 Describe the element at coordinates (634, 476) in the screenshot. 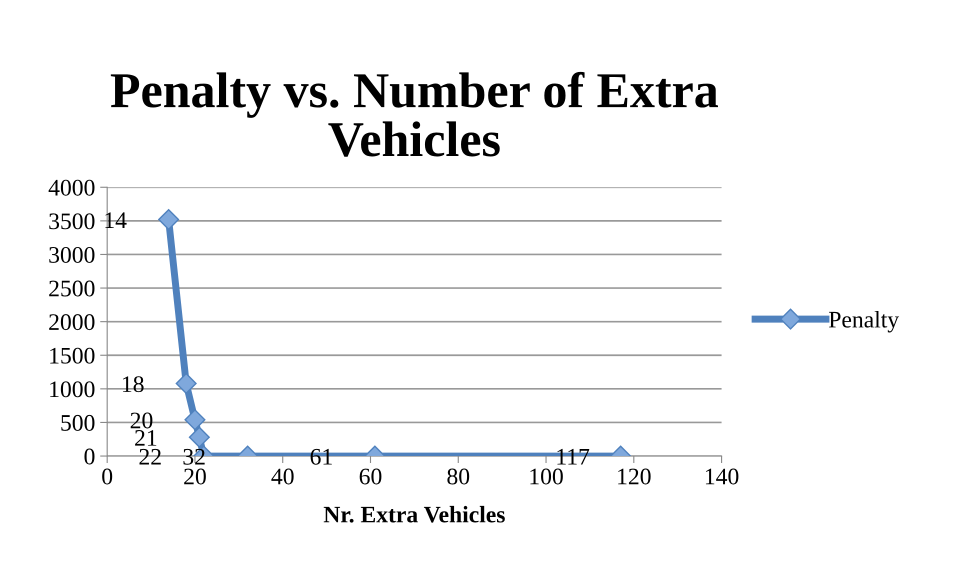

I see `x-tick-label: 120` at that location.